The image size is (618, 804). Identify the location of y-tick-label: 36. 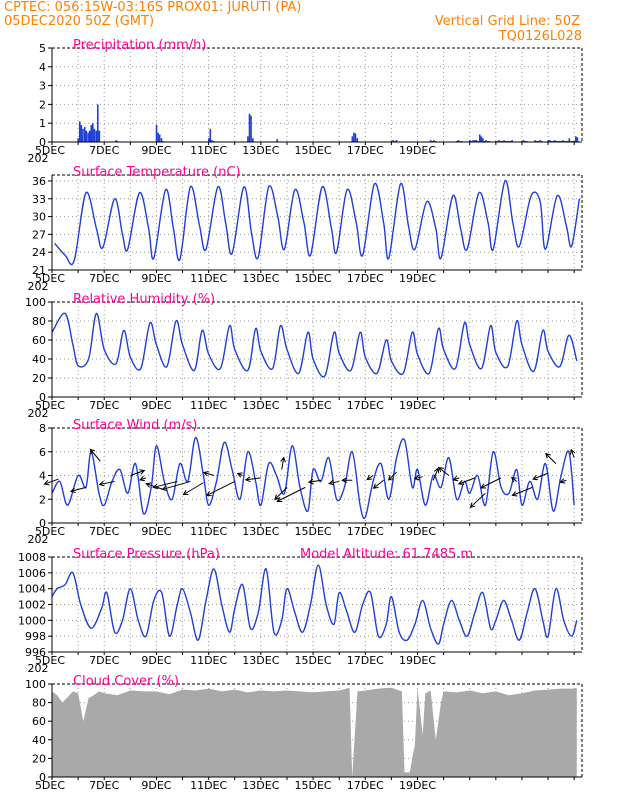
(39, 181).